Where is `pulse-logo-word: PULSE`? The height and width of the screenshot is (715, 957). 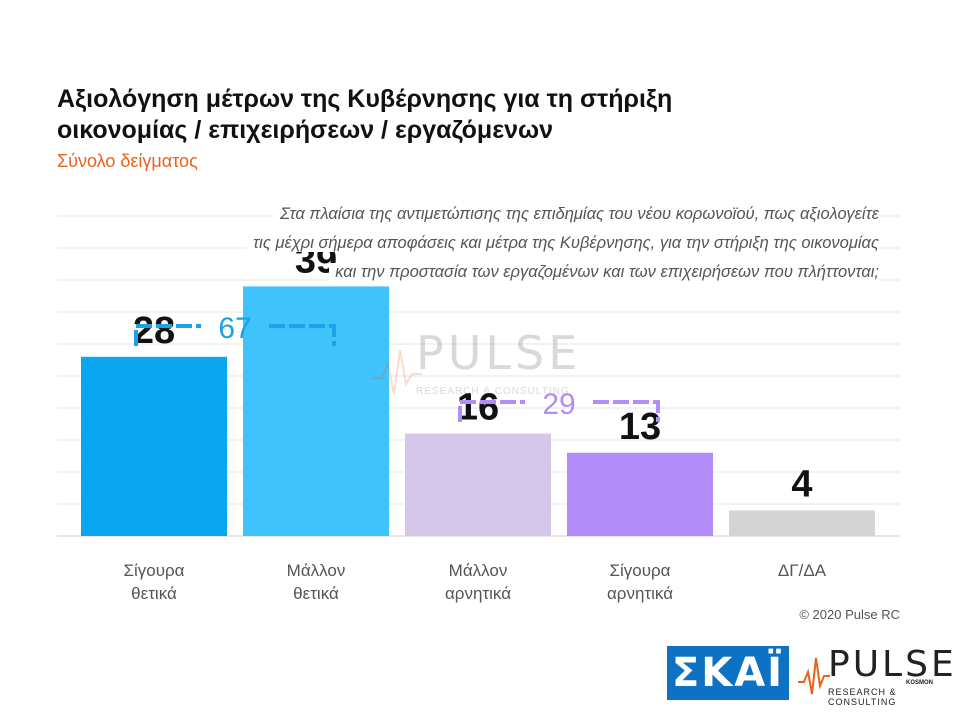 pulse-logo-word: PULSE is located at coordinates (892, 664).